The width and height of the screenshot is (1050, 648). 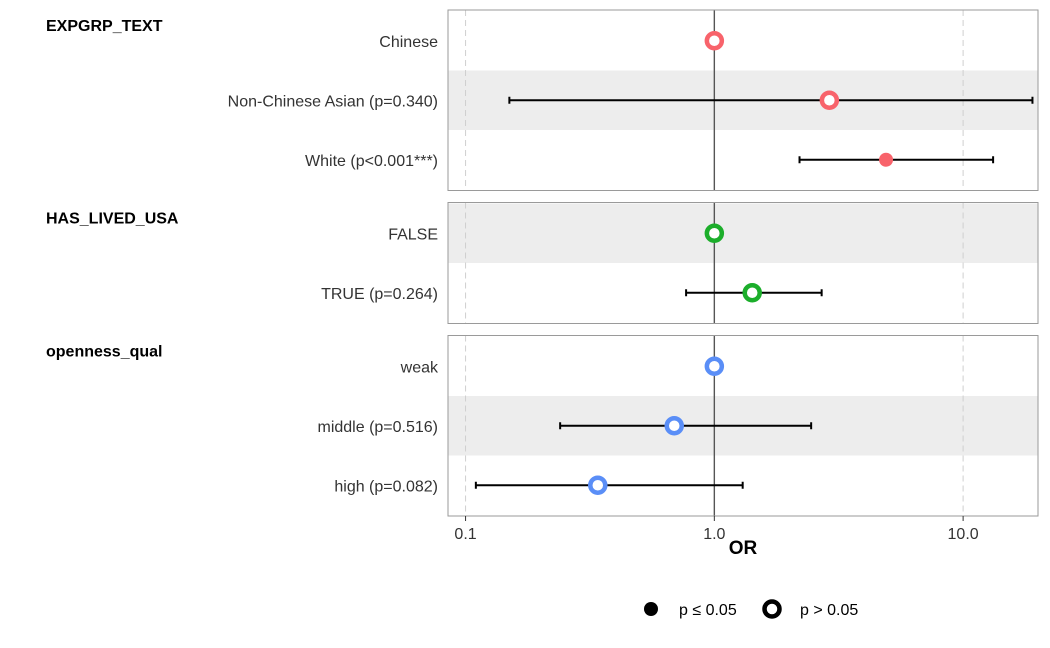 What do you see at coordinates (112, 219) in the screenshot?
I see `group-label: HAS_LIVED_USA` at bounding box center [112, 219].